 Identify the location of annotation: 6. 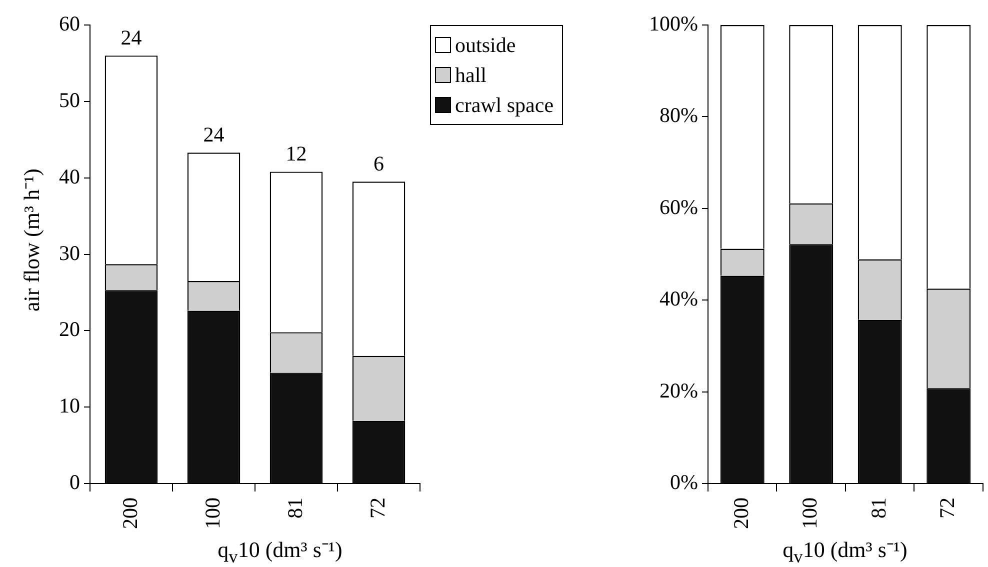
(379, 164).